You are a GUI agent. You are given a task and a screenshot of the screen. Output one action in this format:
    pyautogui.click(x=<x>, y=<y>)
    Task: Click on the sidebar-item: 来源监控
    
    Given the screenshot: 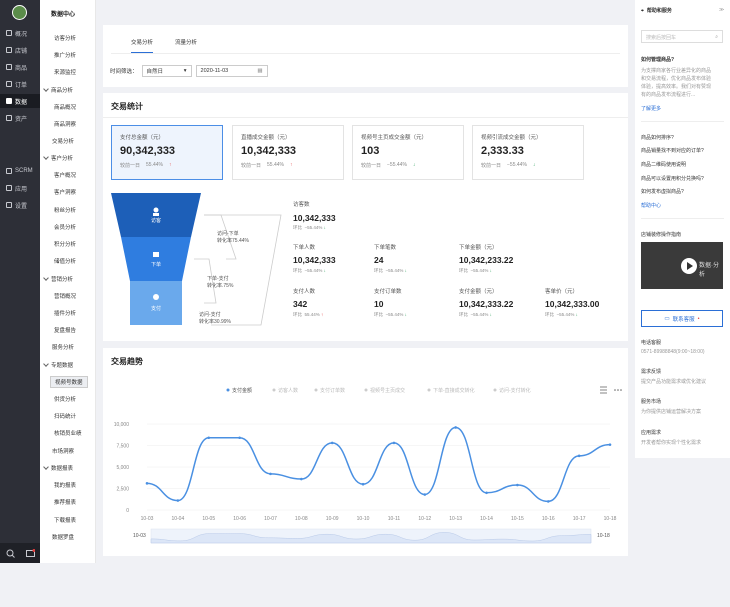 What is the action you would take?
    pyautogui.click(x=65, y=73)
    